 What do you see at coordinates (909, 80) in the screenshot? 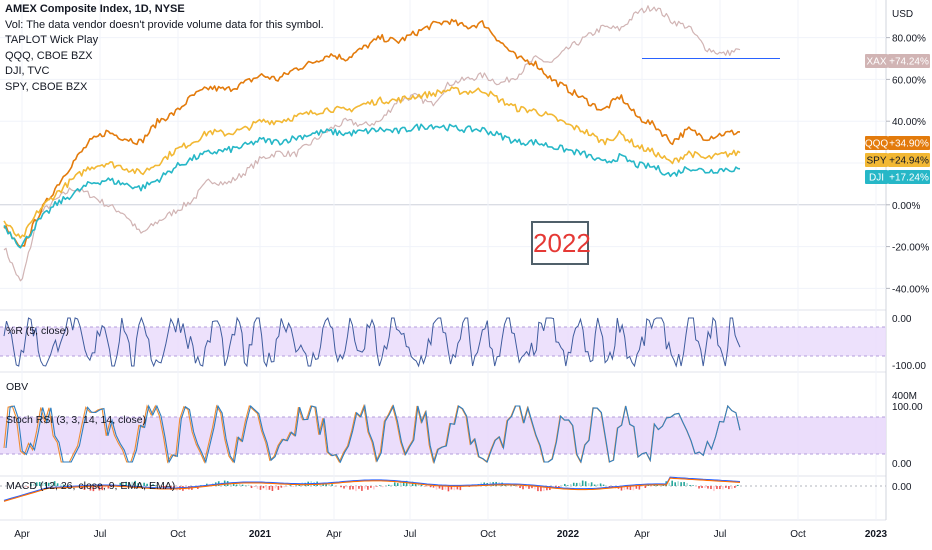
I see `y-tick-label: 60.00%` at bounding box center [909, 80].